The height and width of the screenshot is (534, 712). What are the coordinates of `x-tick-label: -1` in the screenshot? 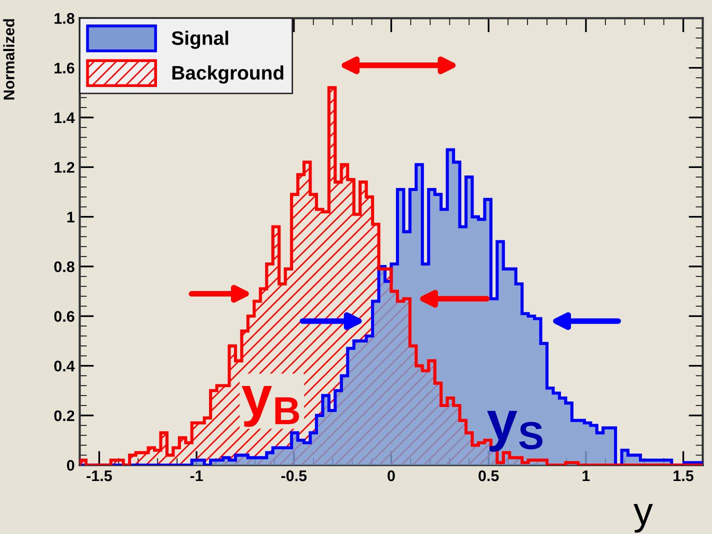 It's located at (196, 476).